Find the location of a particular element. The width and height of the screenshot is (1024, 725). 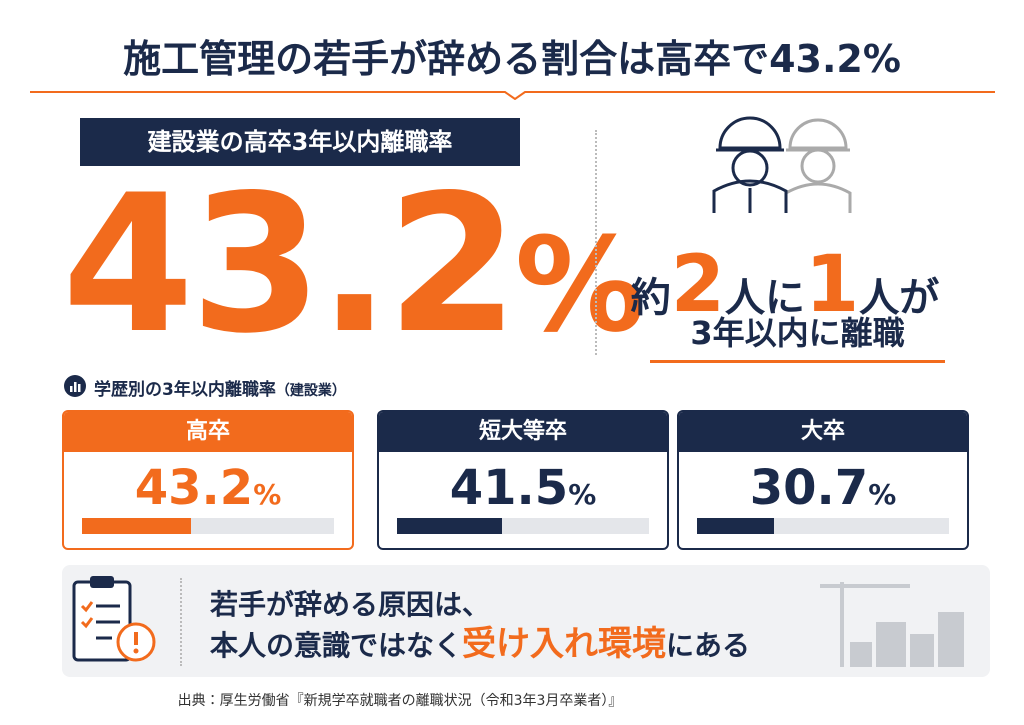

card-label: 大卒 is located at coordinates (823, 432).